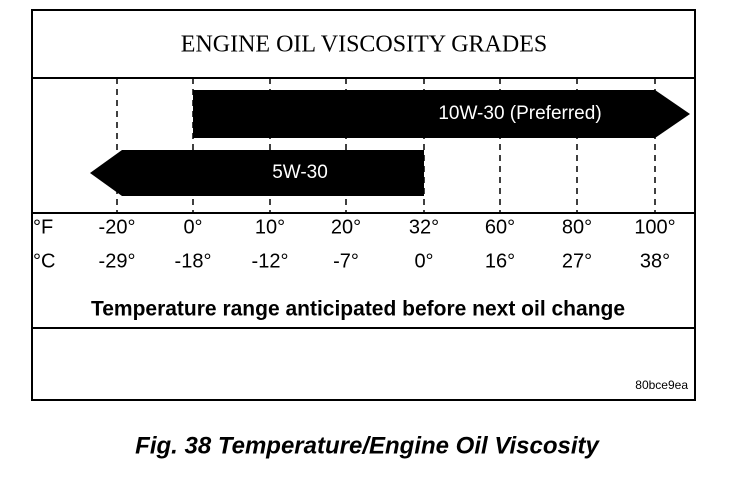 This screenshot has height=481, width=752. I want to click on fahrenheit-label: 32°, so click(424, 227).